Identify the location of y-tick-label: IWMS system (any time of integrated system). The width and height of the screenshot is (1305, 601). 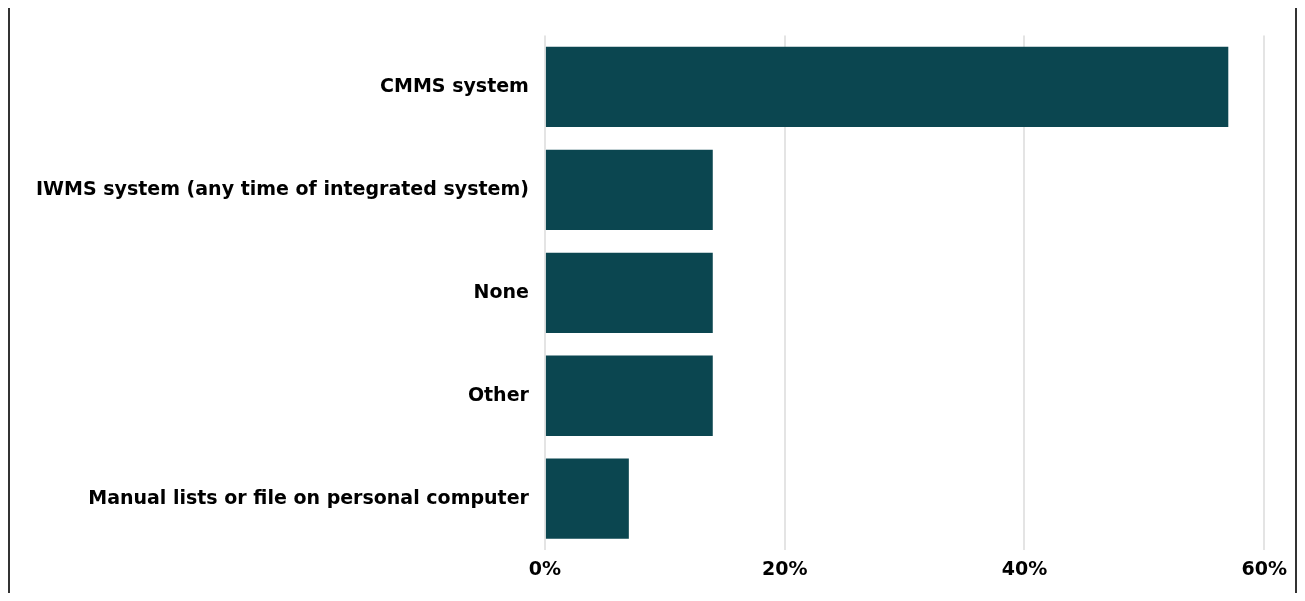
(282, 187).